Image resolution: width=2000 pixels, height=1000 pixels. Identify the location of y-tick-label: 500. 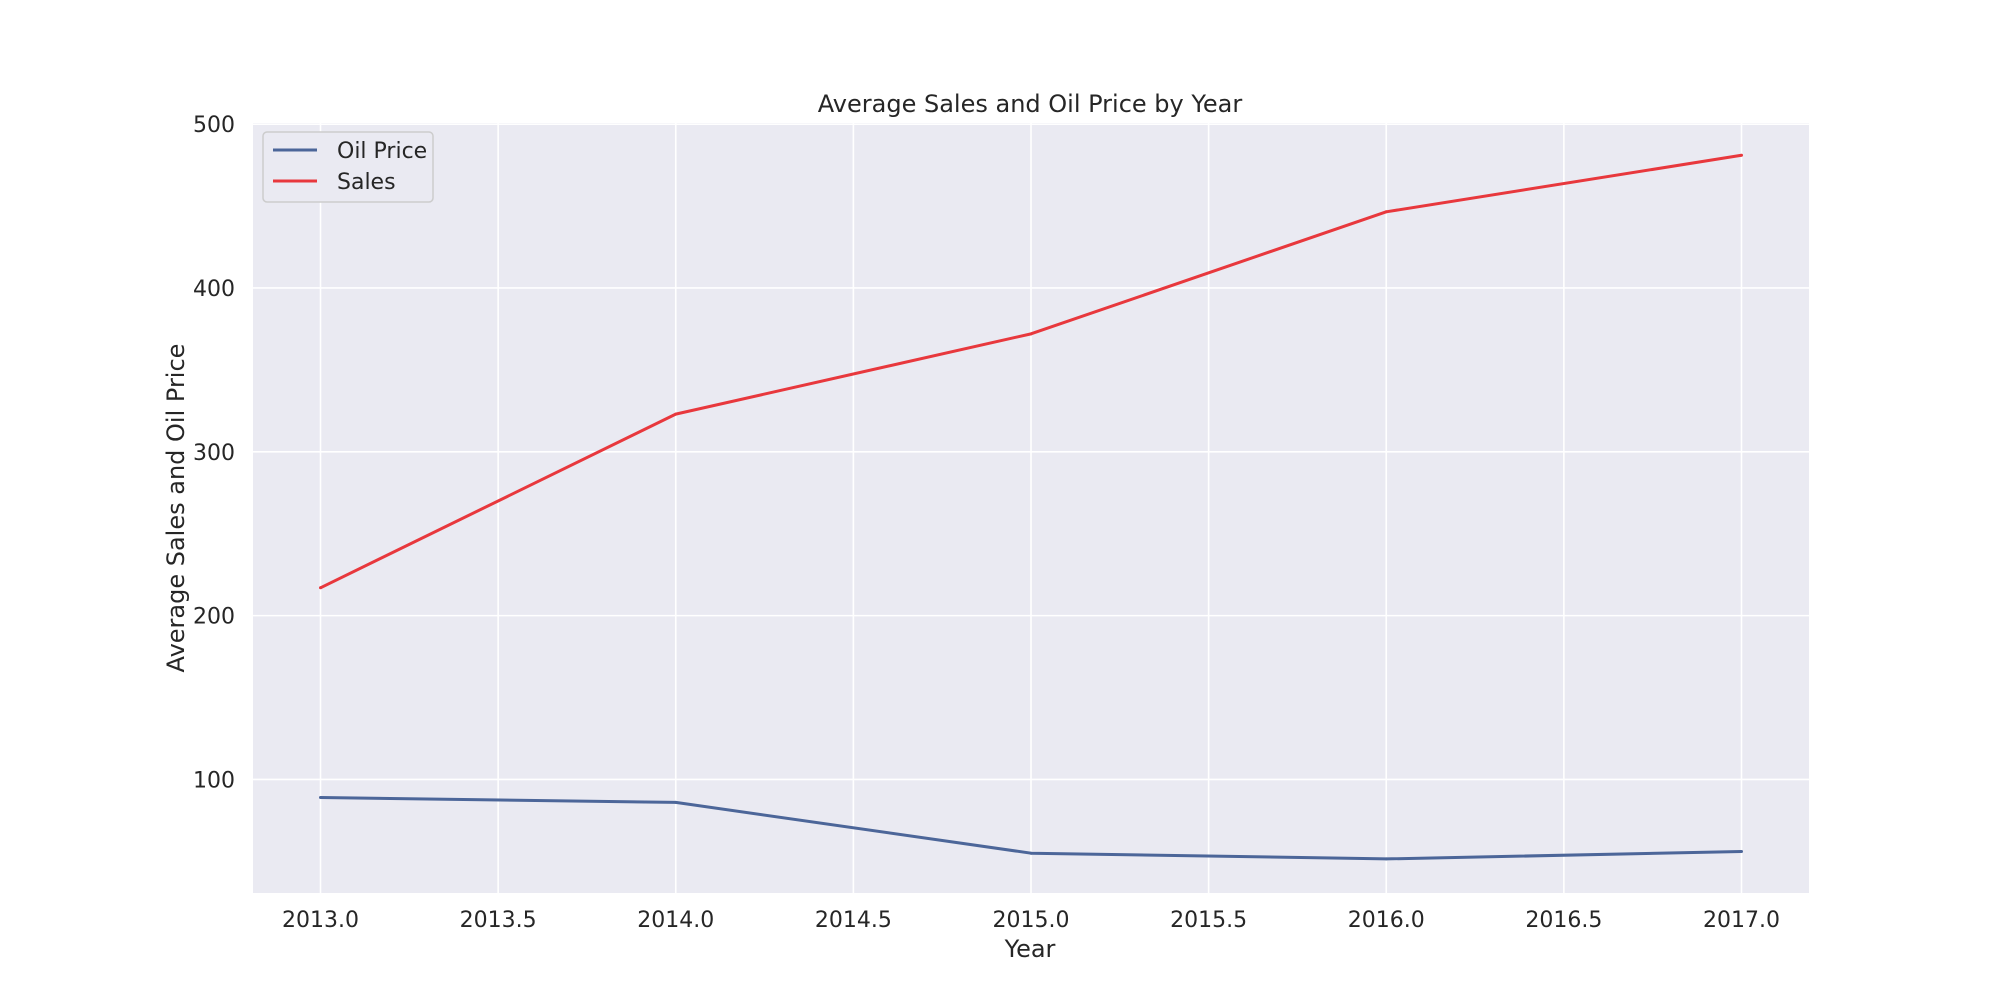
(214, 125).